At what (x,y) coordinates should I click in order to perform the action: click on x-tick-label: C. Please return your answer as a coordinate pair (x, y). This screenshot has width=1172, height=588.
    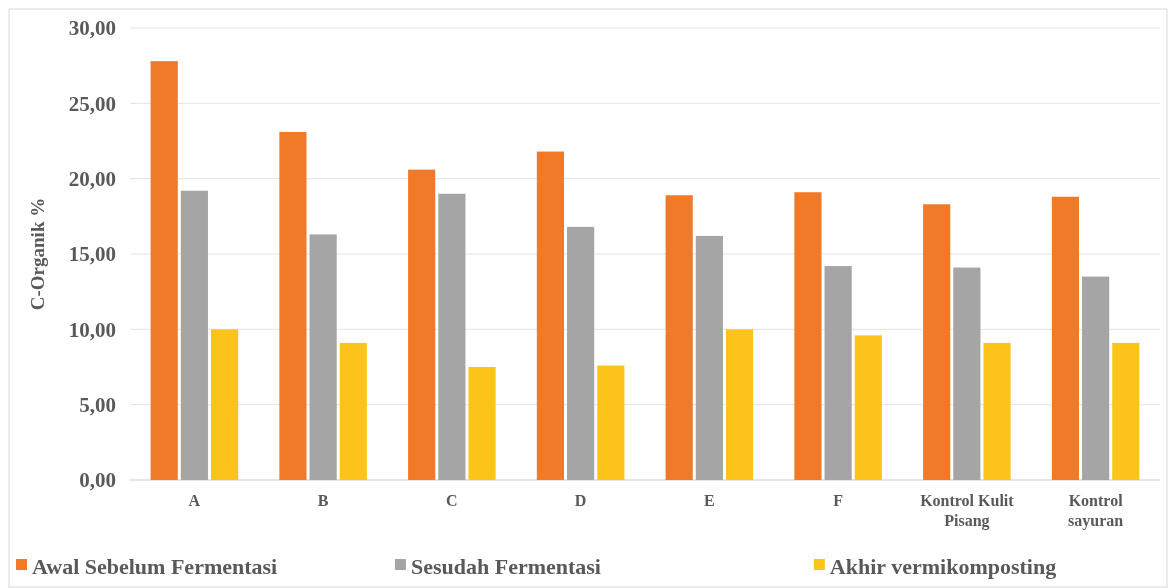
    Looking at the image, I should click on (452, 500).